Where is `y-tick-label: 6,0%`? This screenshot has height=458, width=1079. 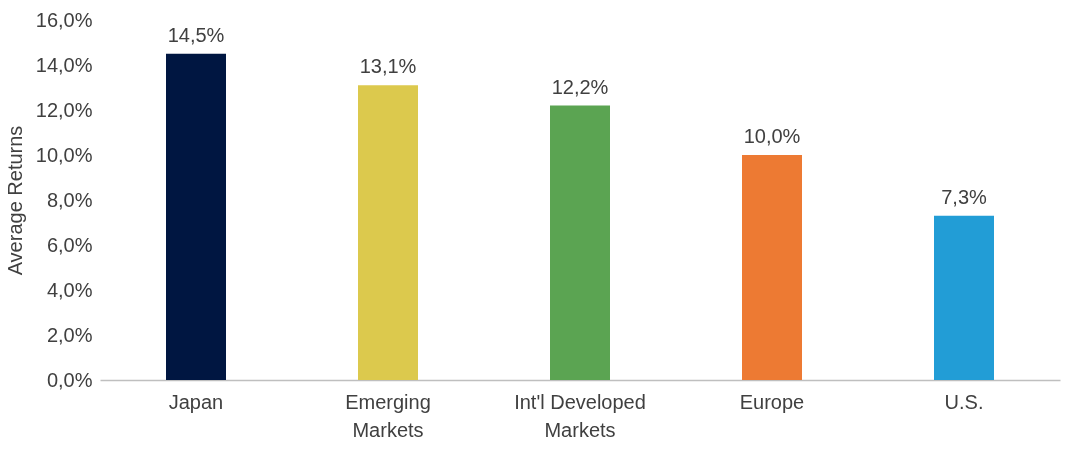 y-tick-label: 6,0% is located at coordinates (69, 244).